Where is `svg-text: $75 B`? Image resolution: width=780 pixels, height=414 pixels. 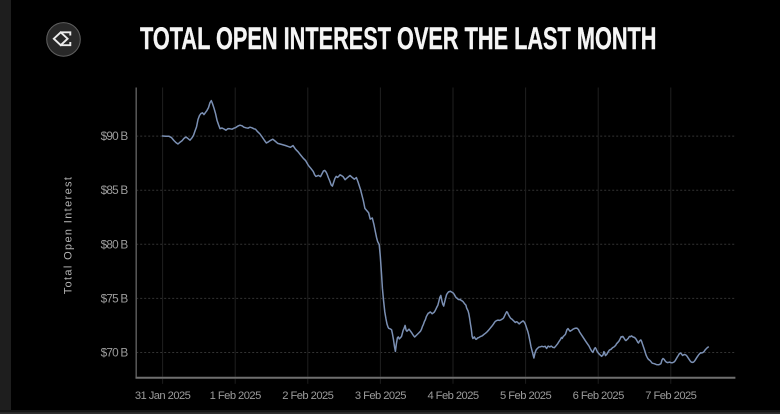
svg-text: $75 B is located at coordinates (115, 298).